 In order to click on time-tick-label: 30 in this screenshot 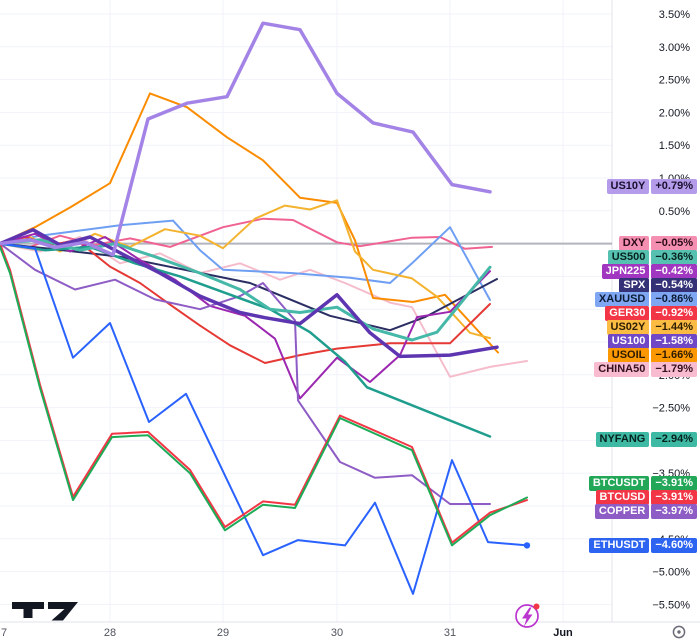, I will do `click(337, 633)`.